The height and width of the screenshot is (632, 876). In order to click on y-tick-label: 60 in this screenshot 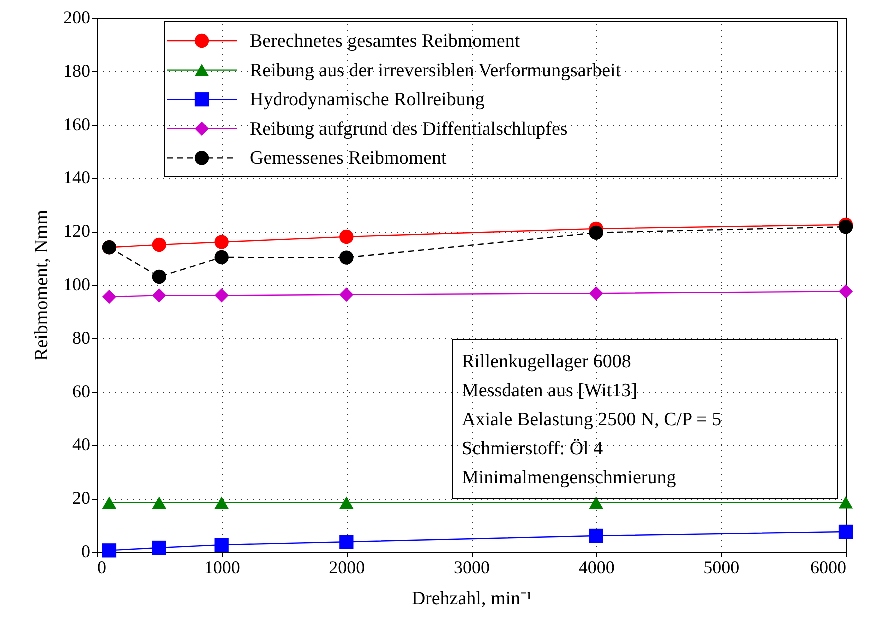, I will do `click(81, 391)`.